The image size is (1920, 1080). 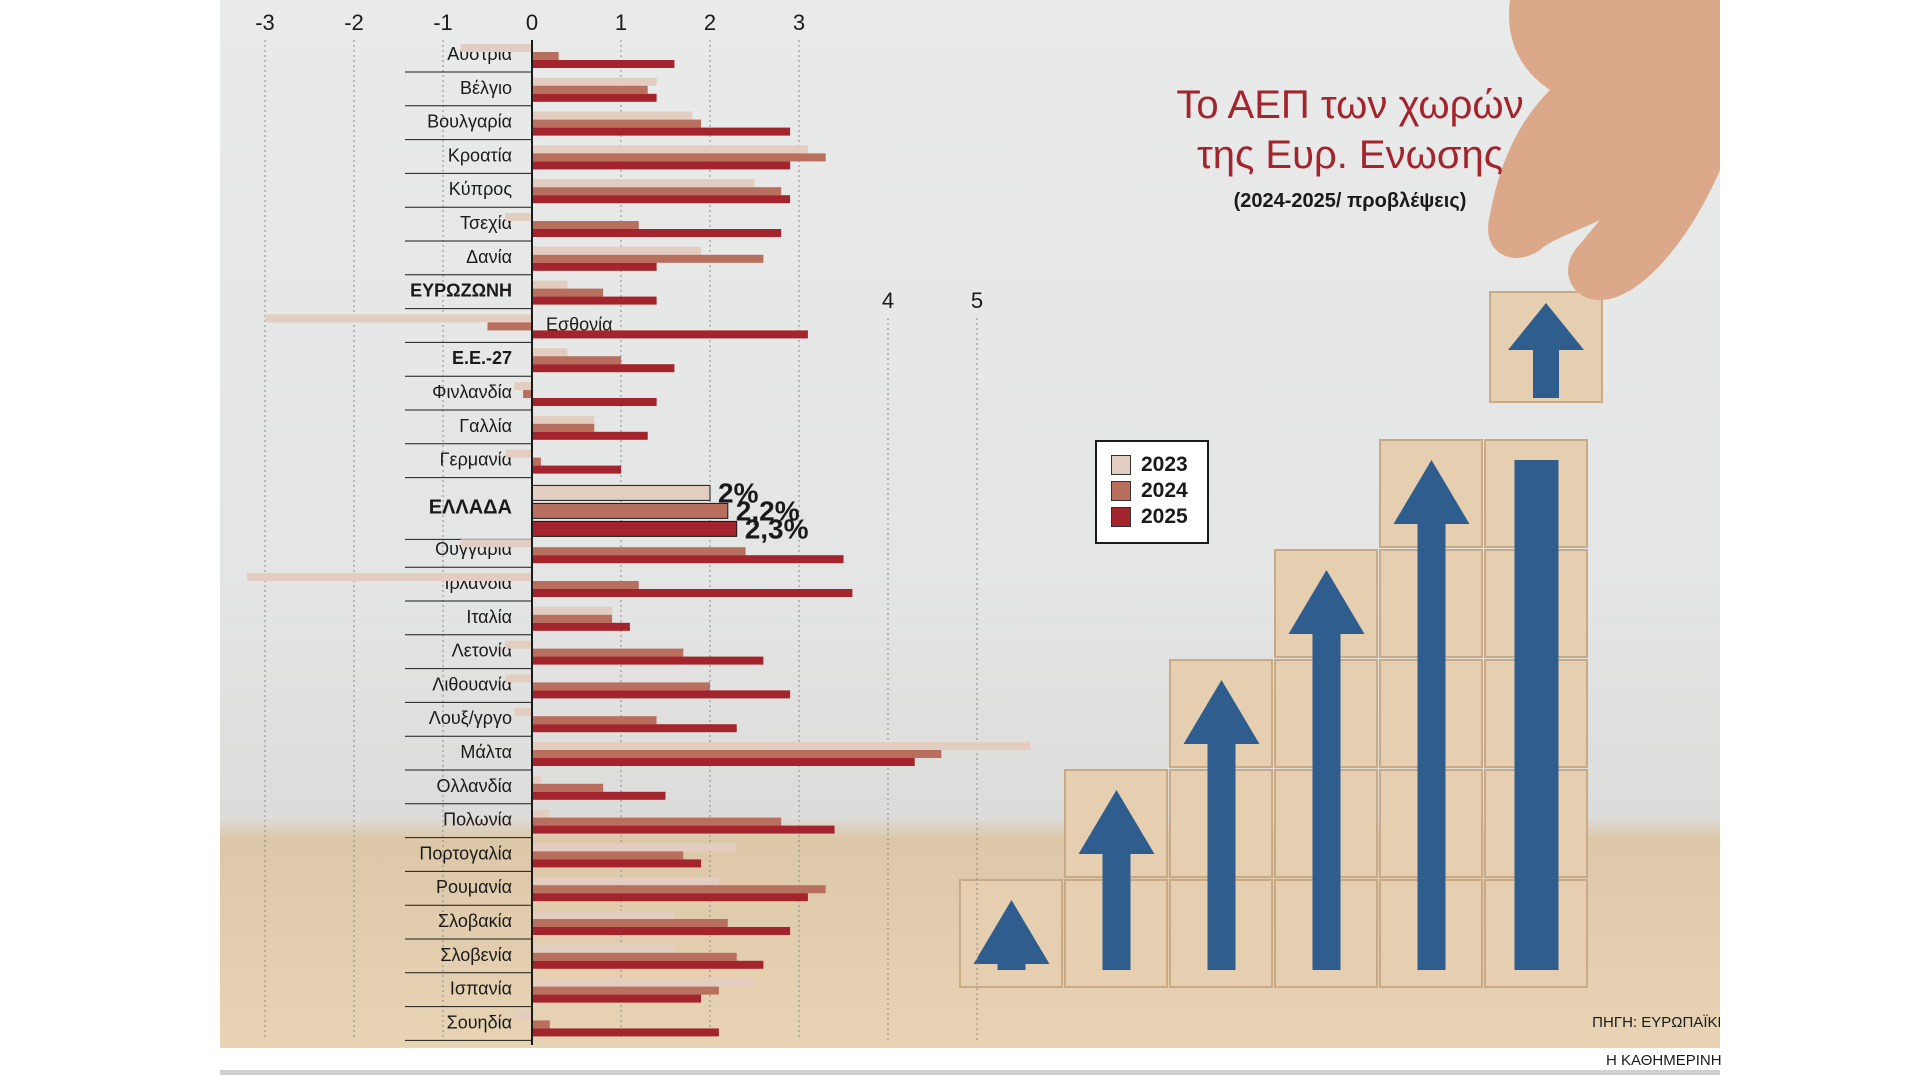 What do you see at coordinates (480, 155) in the screenshot?
I see `category-label: Κροατία` at bounding box center [480, 155].